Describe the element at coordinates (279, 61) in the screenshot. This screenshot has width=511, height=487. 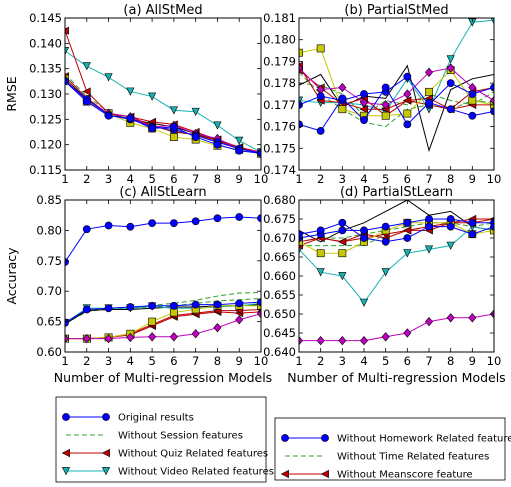
I see `y-tick-label: 0.179` at that location.